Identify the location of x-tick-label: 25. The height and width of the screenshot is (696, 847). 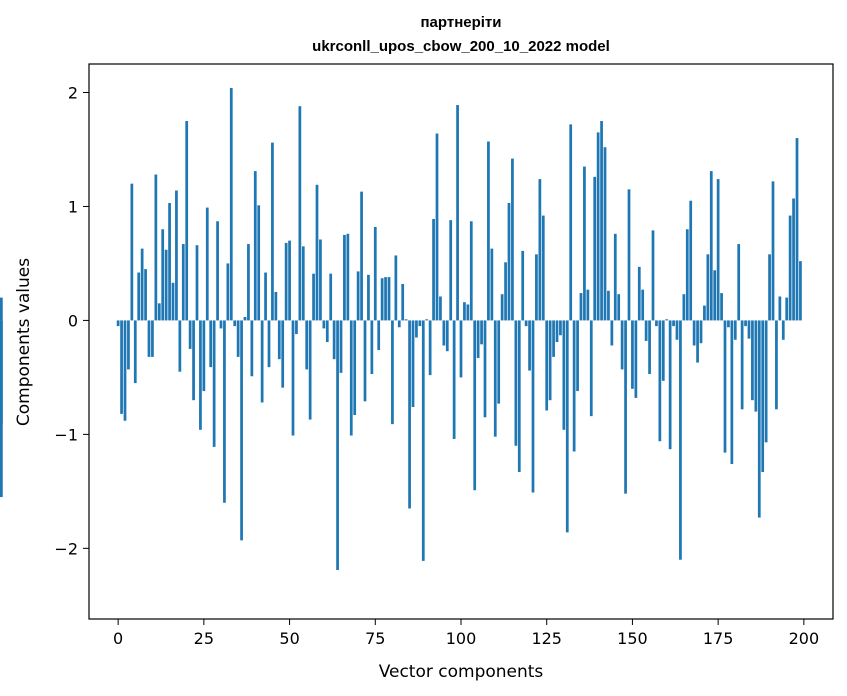
(204, 638).